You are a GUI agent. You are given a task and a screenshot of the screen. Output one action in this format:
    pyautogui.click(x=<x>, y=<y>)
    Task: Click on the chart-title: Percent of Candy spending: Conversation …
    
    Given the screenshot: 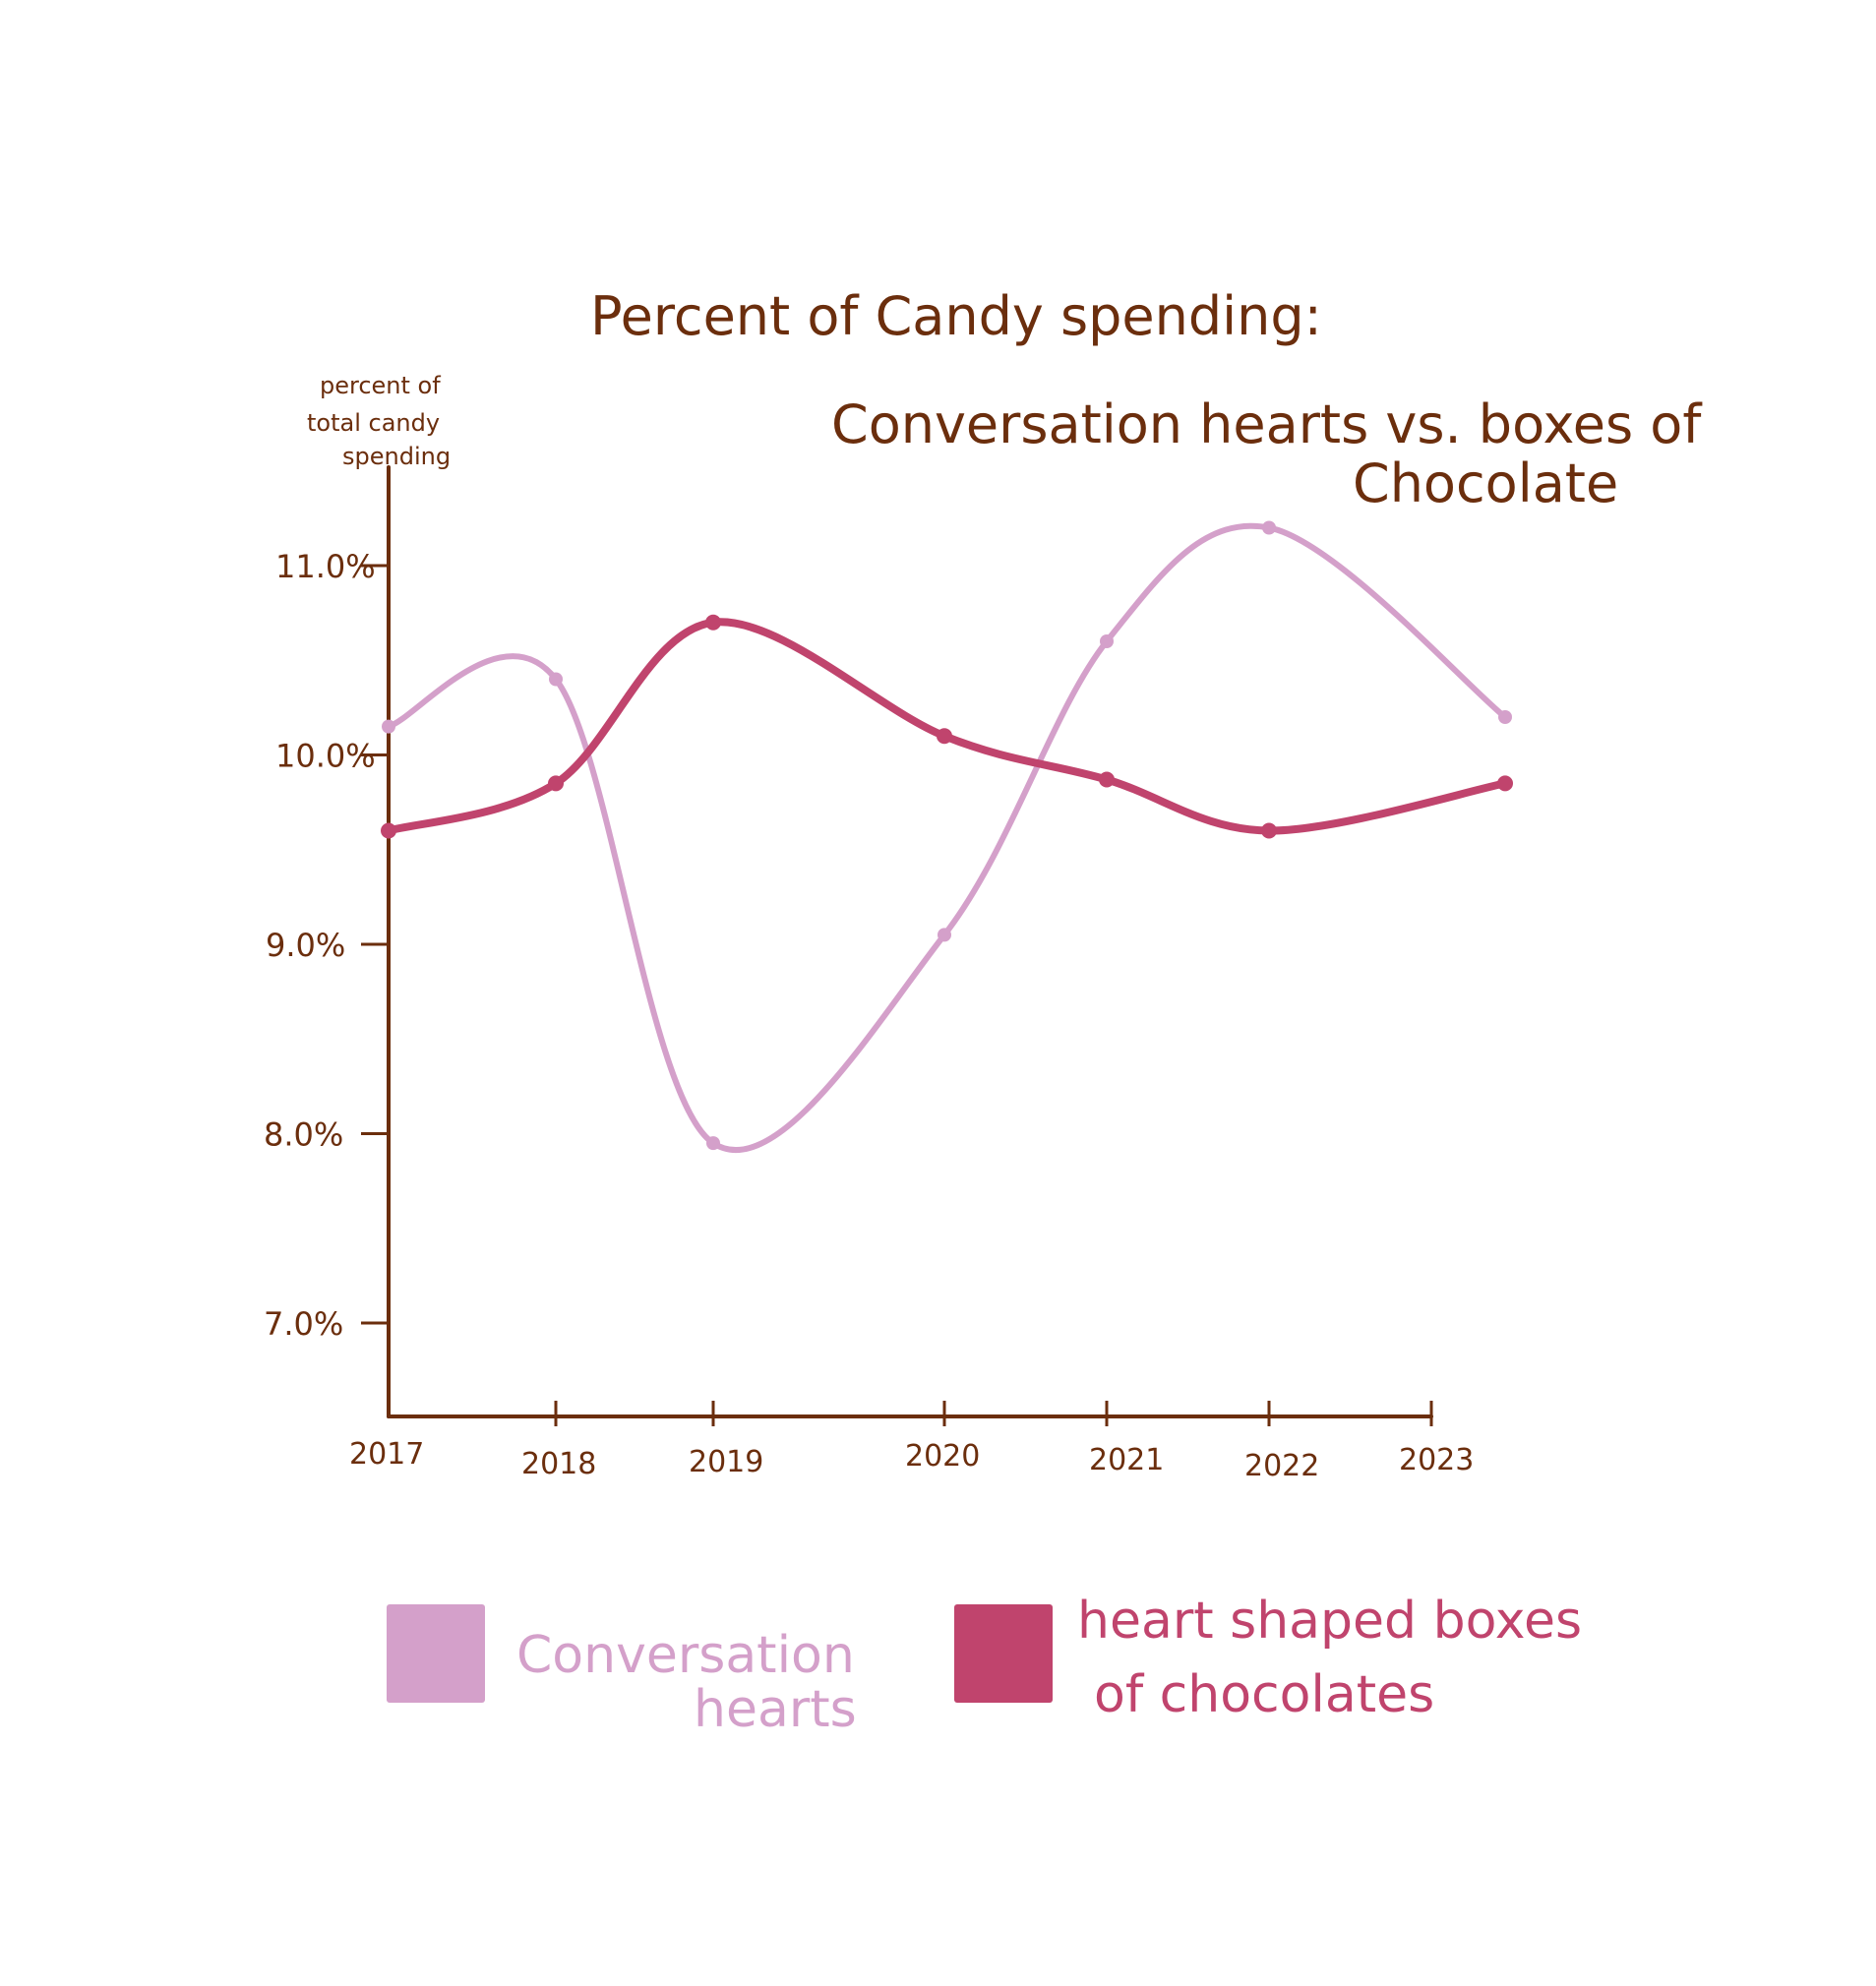 What is the action you would take?
    pyautogui.click(x=1146, y=399)
    